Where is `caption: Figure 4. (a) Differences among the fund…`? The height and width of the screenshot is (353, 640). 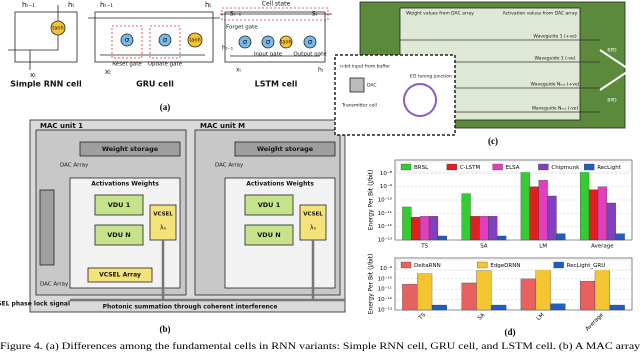 caption: Figure 4. (a) Differences among the fund… is located at coordinates (320, 346).